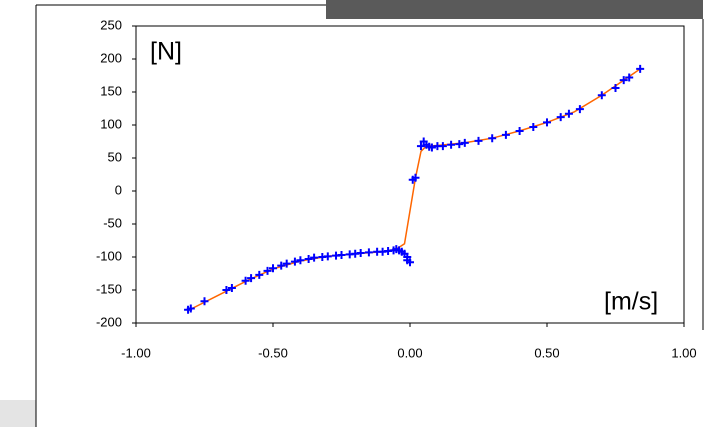 Image resolution: width=709 pixels, height=427 pixels. What do you see at coordinates (273, 352) in the screenshot?
I see `x-tick-label: -0.50` at bounding box center [273, 352].